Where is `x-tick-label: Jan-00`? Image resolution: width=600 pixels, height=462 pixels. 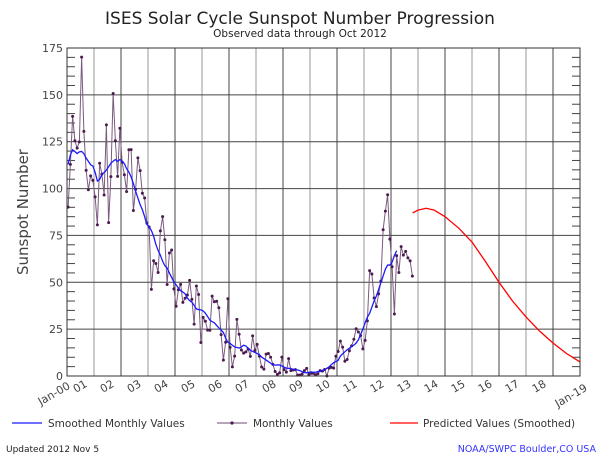
x-tick-label: Jan-00 is located at coordinates (54, 393).